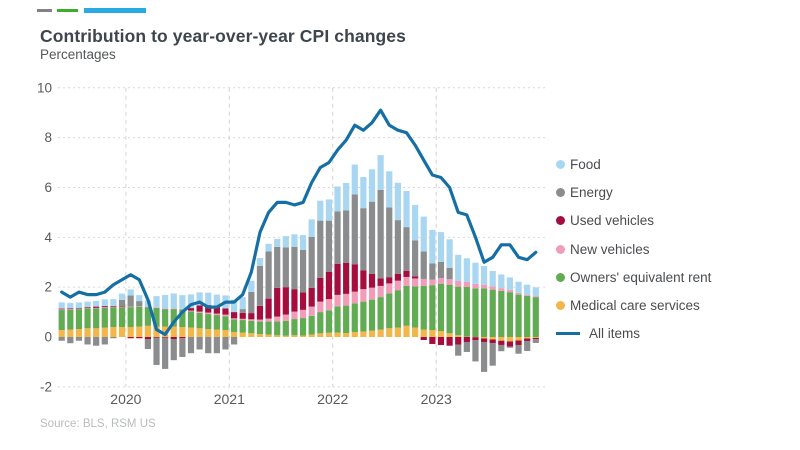 The width and height of the screenshot is (800, 450). Describe the element at coordinates (560, 249) in the screenshot. I see `legend-dot-swatch-icon` at that location.